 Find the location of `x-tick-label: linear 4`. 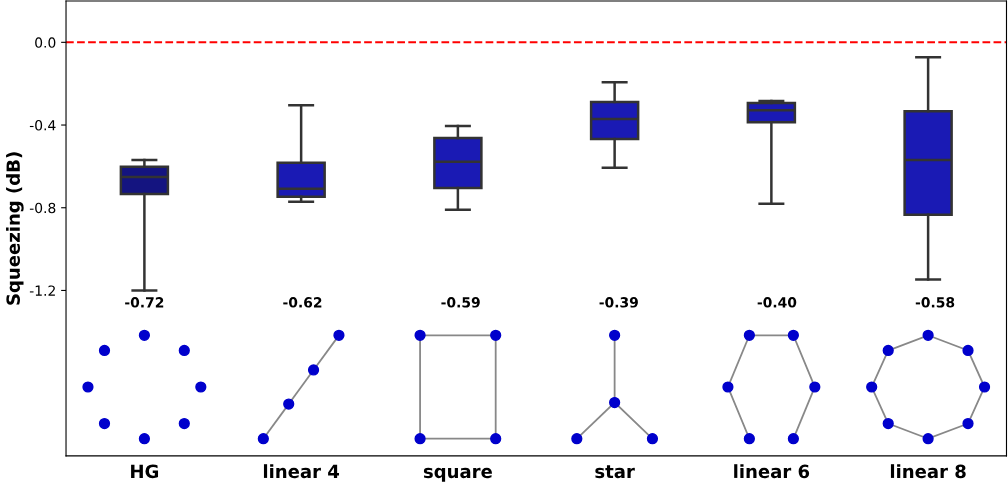

x-tick-label: linear 4 is located at coordinates (301, 471).